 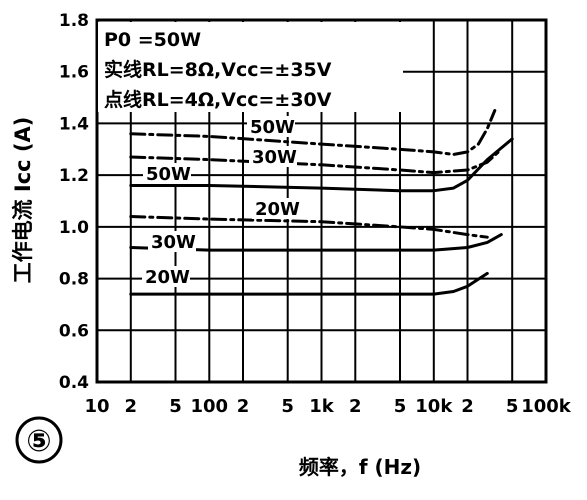 What do you see at coordinates (74, 73) in the screenshot?
I see `y-tick-label: 1.6` at bounding box center [74, 73].